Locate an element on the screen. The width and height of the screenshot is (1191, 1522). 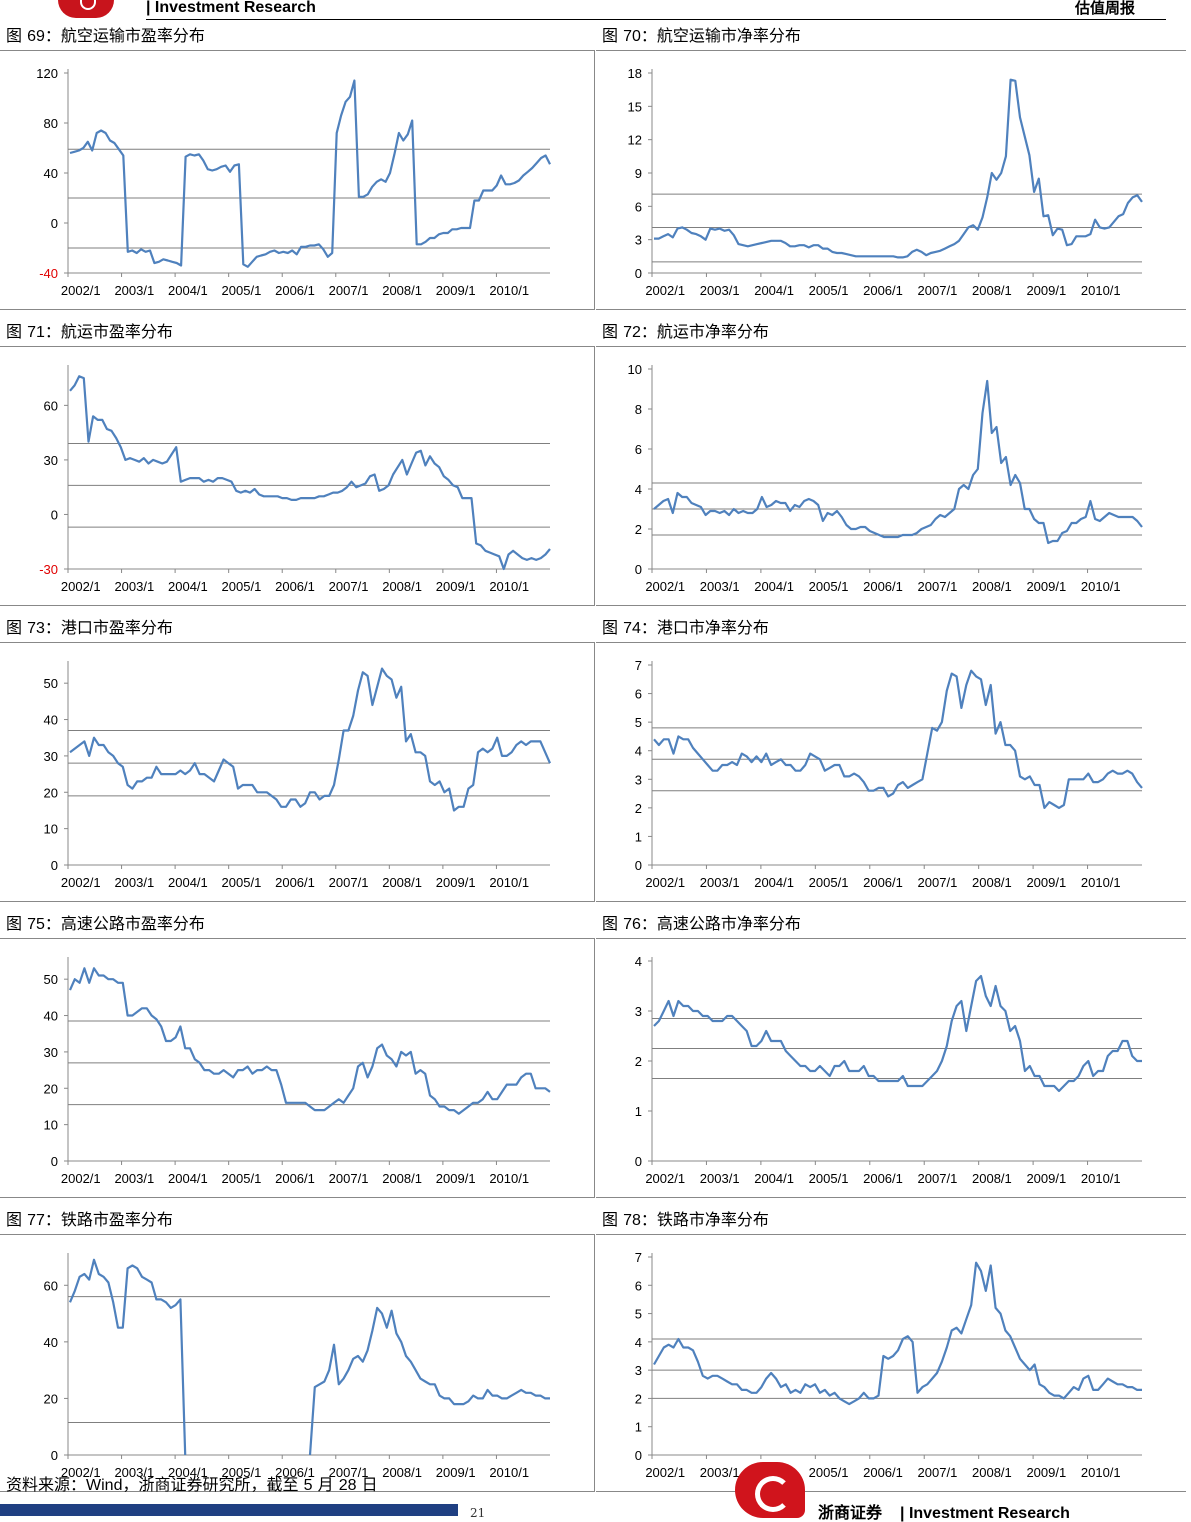
header-rule is located at coordinates (656, 19).